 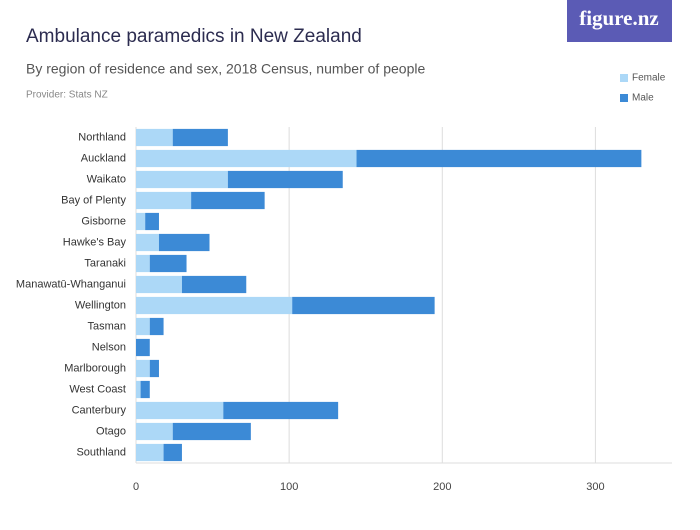 What do you see at coordinates (71, 284) in the screenshot?
I see `y-tick-label: Manawatū-Whanganui` at bounding box center [71, 284].